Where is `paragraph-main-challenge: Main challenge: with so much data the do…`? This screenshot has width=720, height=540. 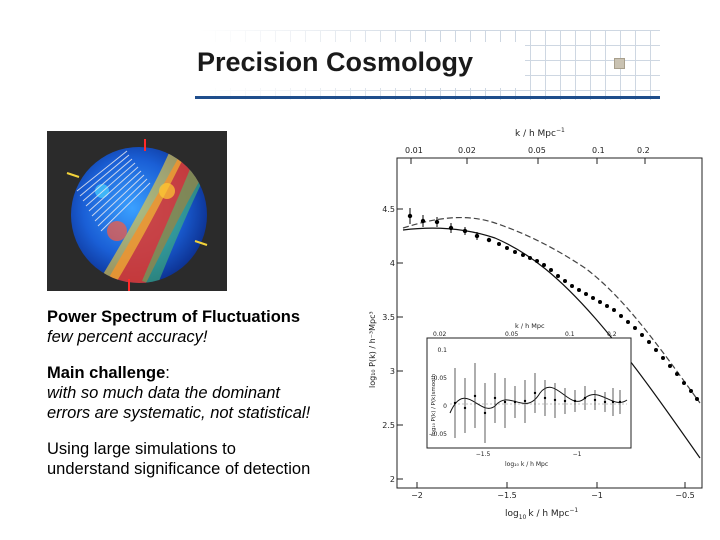
paragraph-main-challenge: Main challenge: with so much data the do… is located at coordinates (212, 393).